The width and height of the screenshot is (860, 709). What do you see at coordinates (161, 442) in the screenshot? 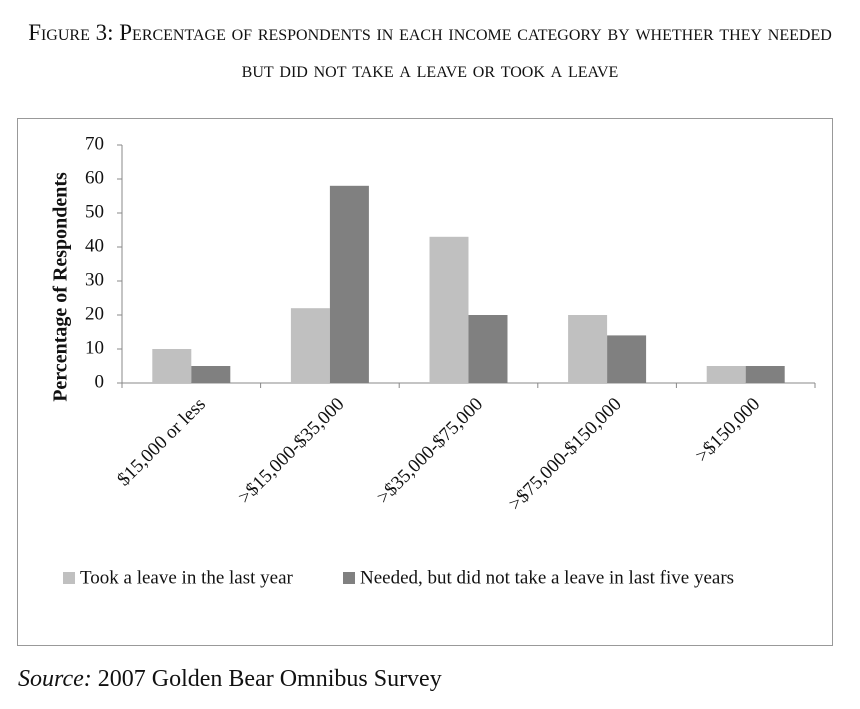
I see `x-tick-label: $15,000 or less` at bounding box center [161, 442].